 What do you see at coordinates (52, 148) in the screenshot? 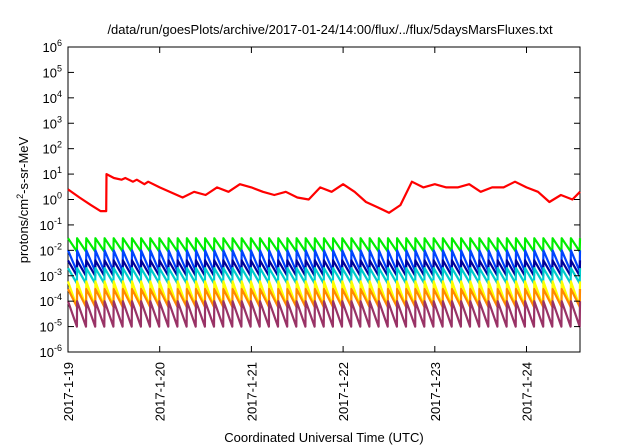
I see `y-tick-label-8: 10²` at bounding box center [52, 148].